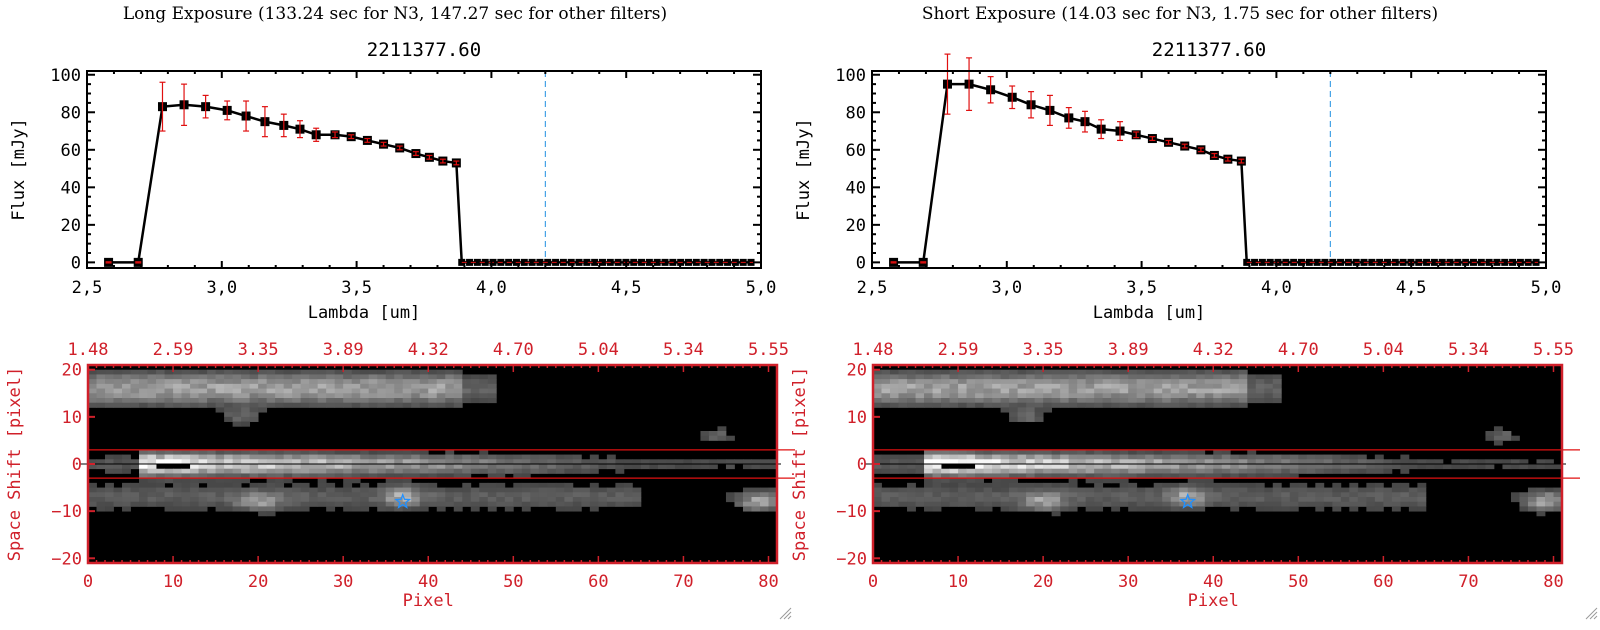  I want to click on error-bar, so click(299, 129).